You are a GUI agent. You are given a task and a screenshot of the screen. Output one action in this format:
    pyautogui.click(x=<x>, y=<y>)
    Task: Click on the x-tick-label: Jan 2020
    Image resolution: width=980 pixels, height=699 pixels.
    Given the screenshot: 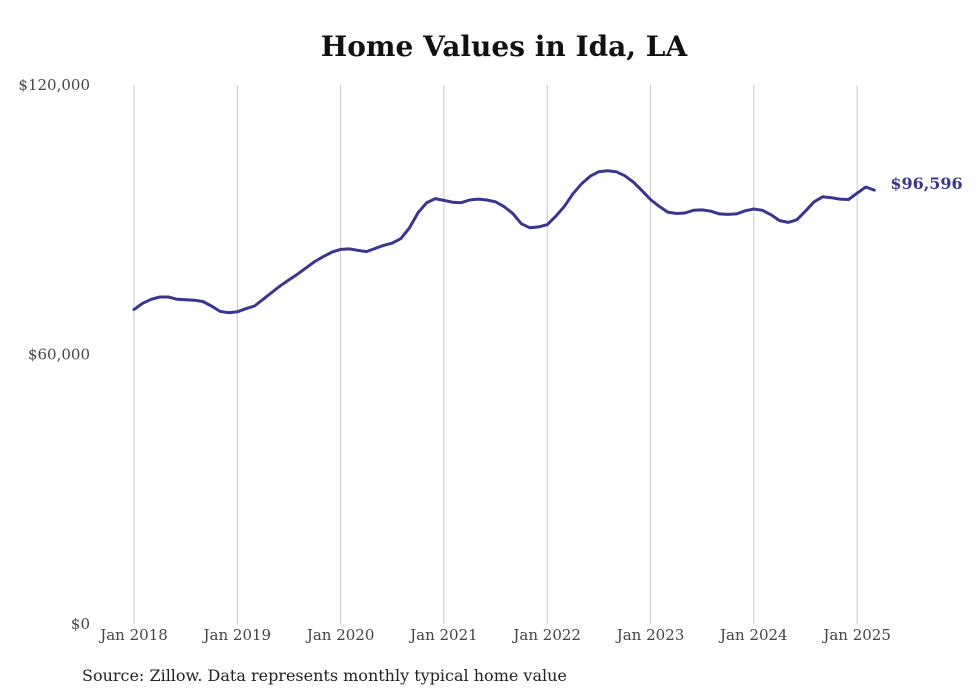 What is the action you would take?
    pyautogui.click(x=340, y=635)
    